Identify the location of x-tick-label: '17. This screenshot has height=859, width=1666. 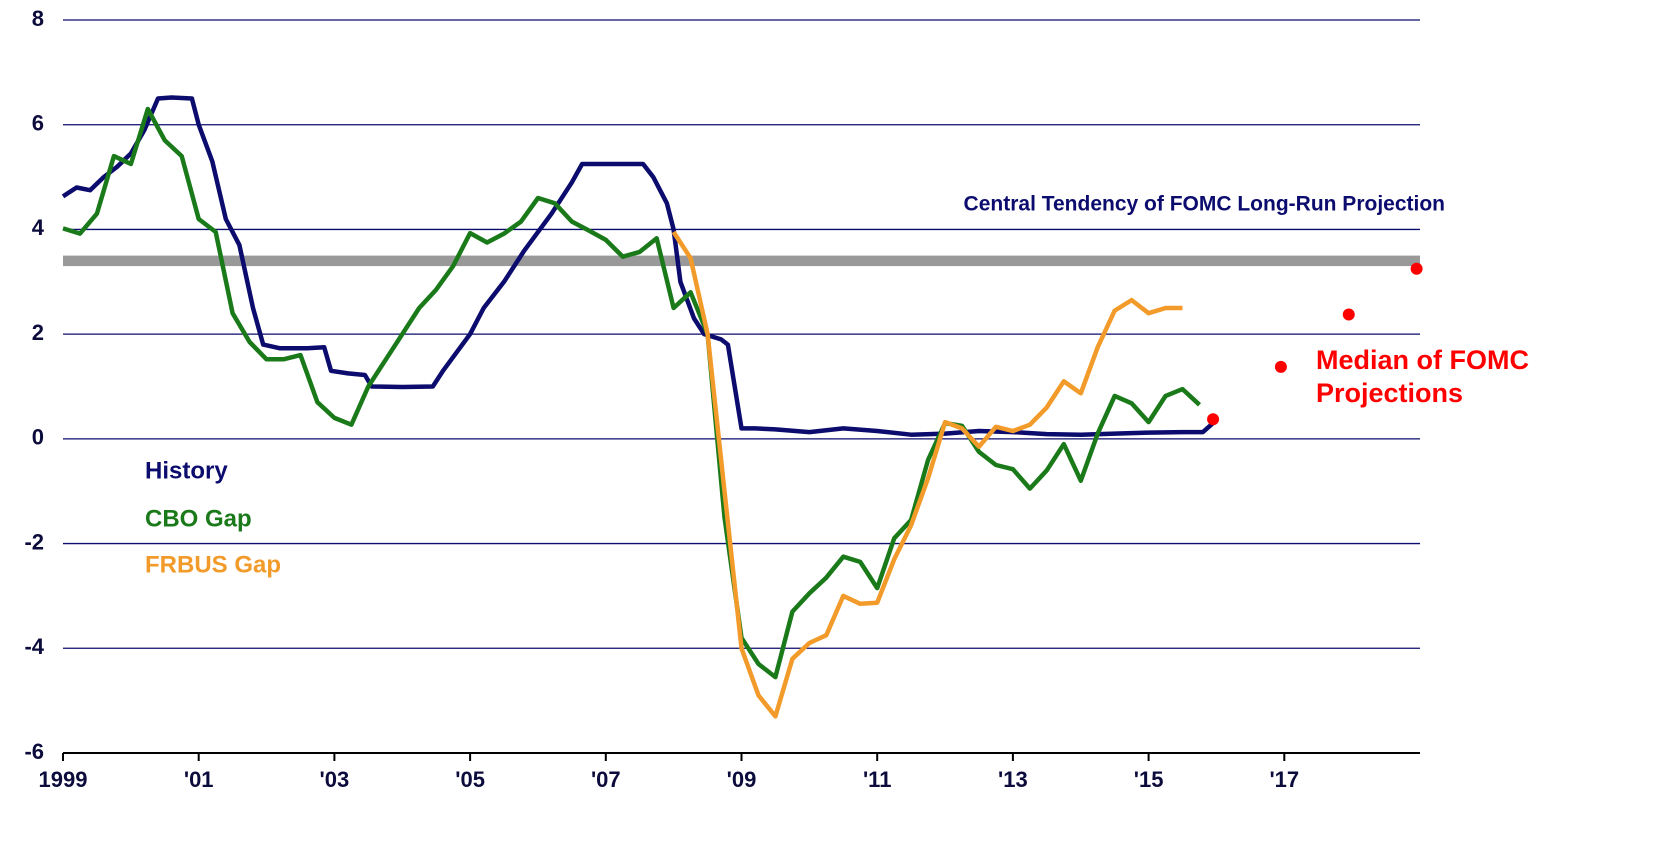
(1284, 779).